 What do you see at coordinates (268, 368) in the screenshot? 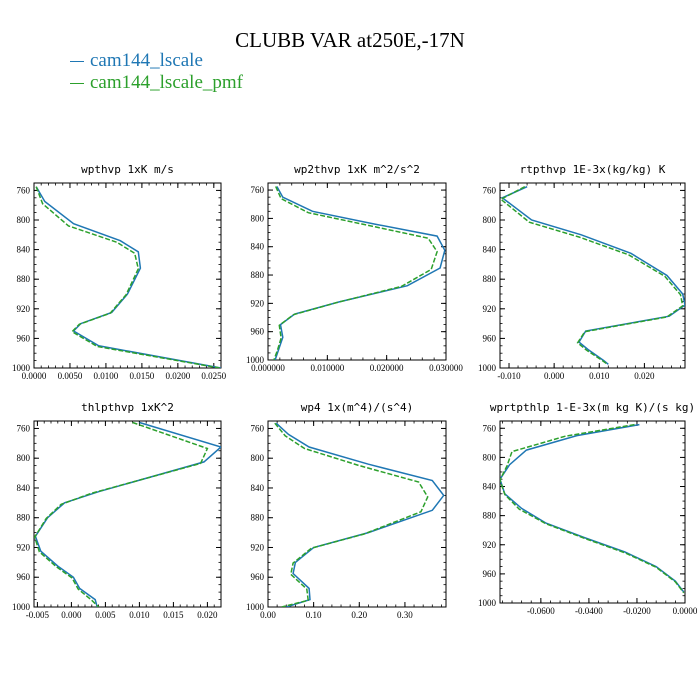
I see `x-tick-label: 0.000000` at bounding box center [268, 368].